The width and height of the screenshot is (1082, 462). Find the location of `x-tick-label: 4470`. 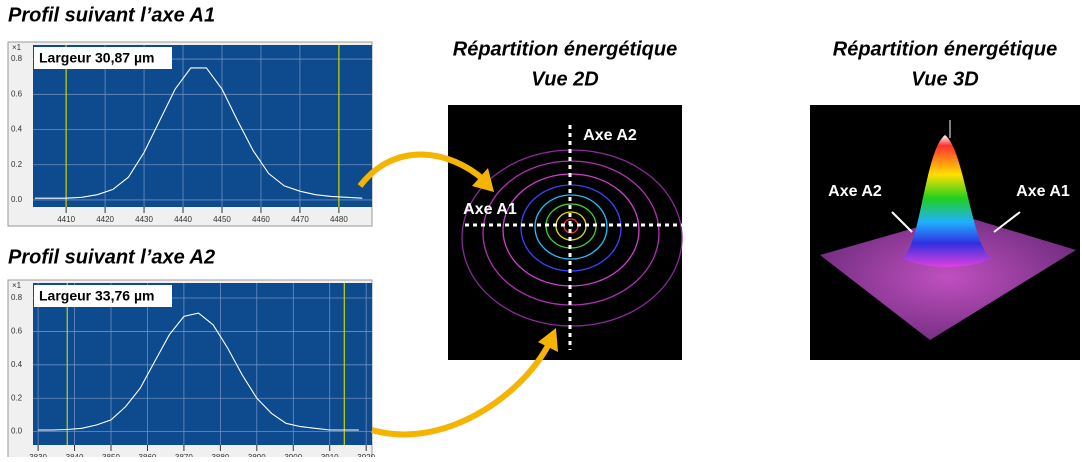

x-tick-label: 4470 is located at coordinates (300, 219).